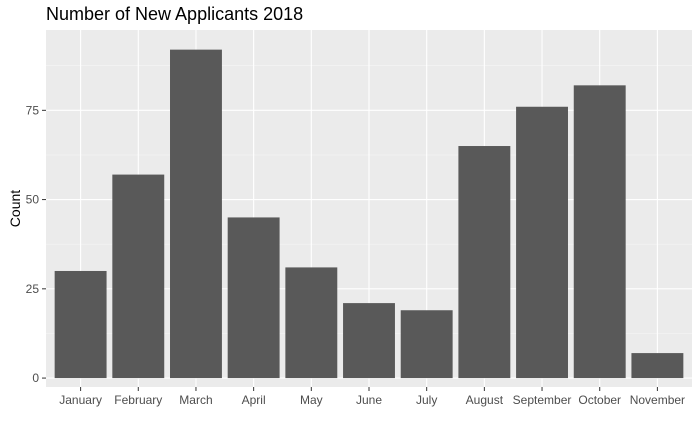 The width and height of the screenshot is (700, 432). I want to click on bar-june, so click(369, 341).